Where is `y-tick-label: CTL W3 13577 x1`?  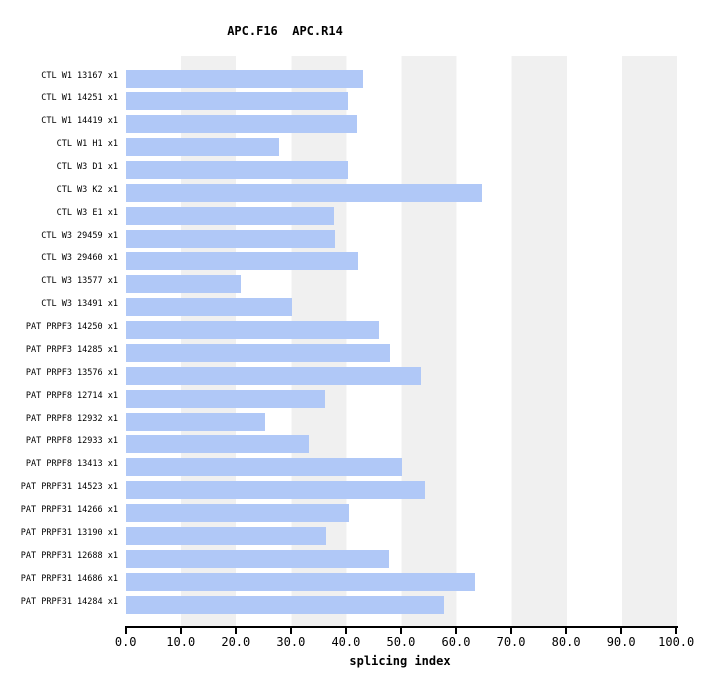
y-tick-label: CTL W3 13577 x1 is located at coordinates (79, 281).